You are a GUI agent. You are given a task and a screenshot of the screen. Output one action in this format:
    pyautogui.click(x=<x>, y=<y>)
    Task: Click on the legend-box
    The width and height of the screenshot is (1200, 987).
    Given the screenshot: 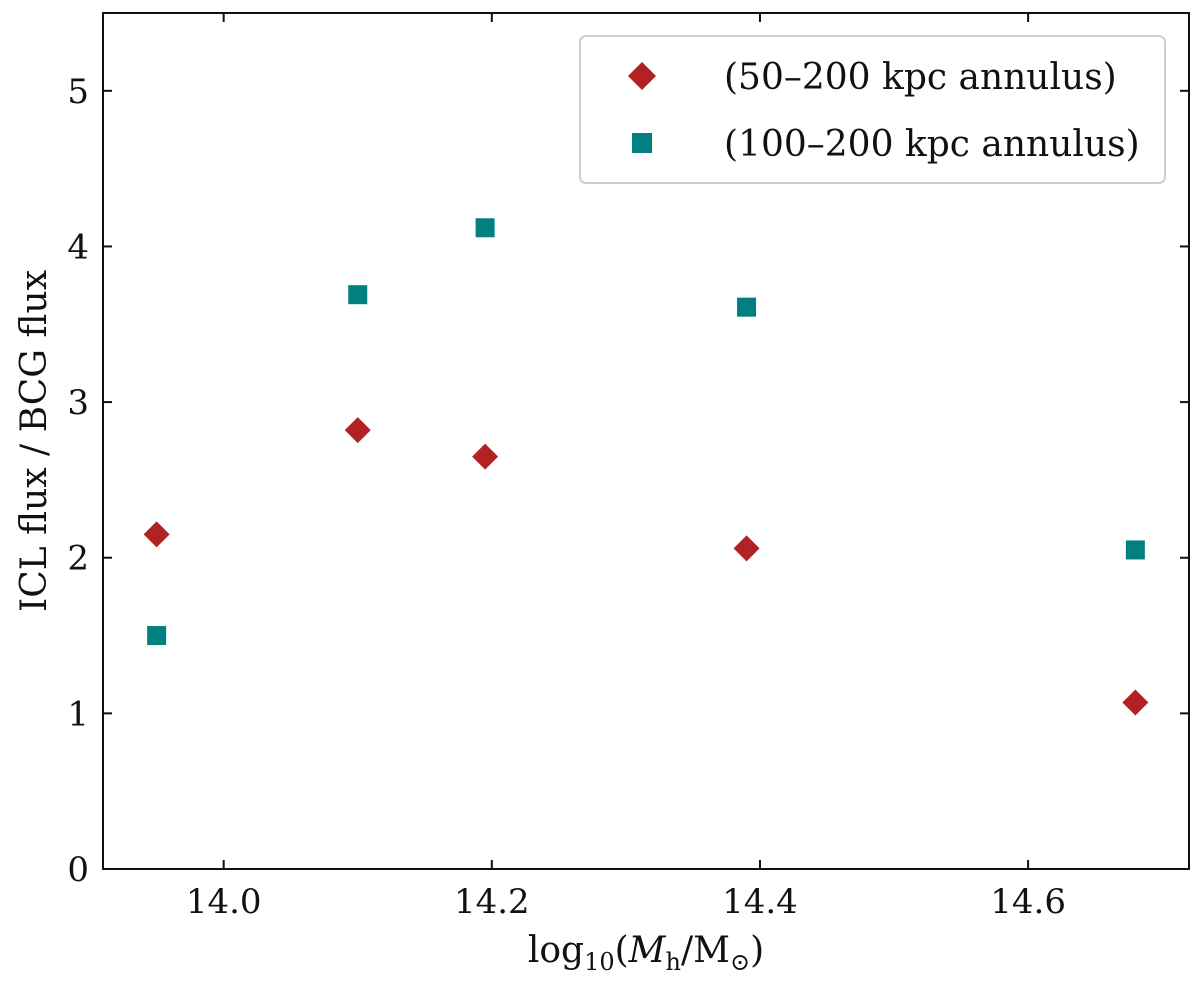 What is the action you would take?
    pyautogui.click(x=872, y=109)
    